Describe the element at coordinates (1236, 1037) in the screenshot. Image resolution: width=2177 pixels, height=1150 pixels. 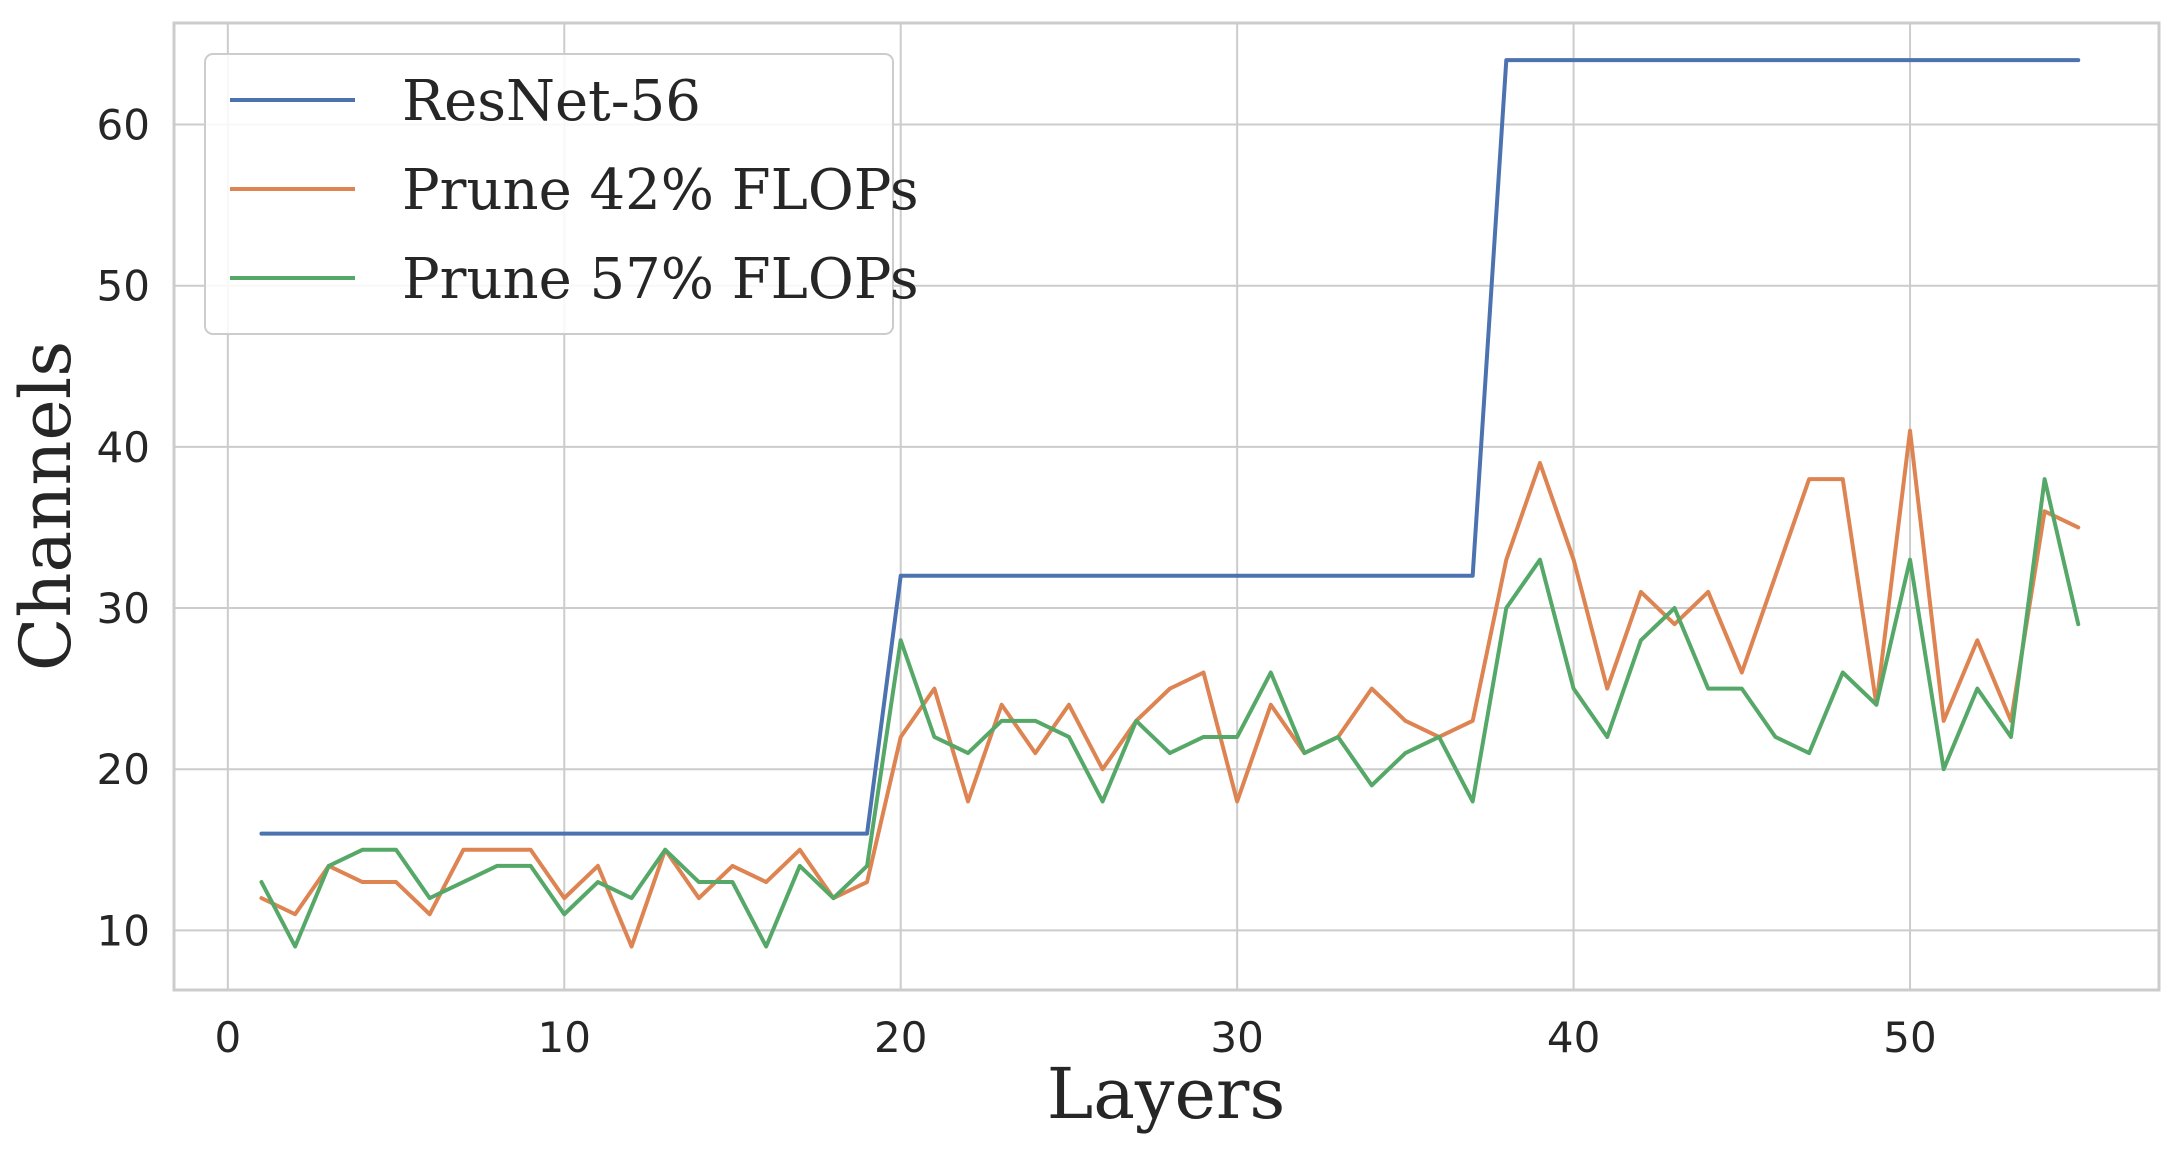
I see `x-tick-label: 30` at that location.